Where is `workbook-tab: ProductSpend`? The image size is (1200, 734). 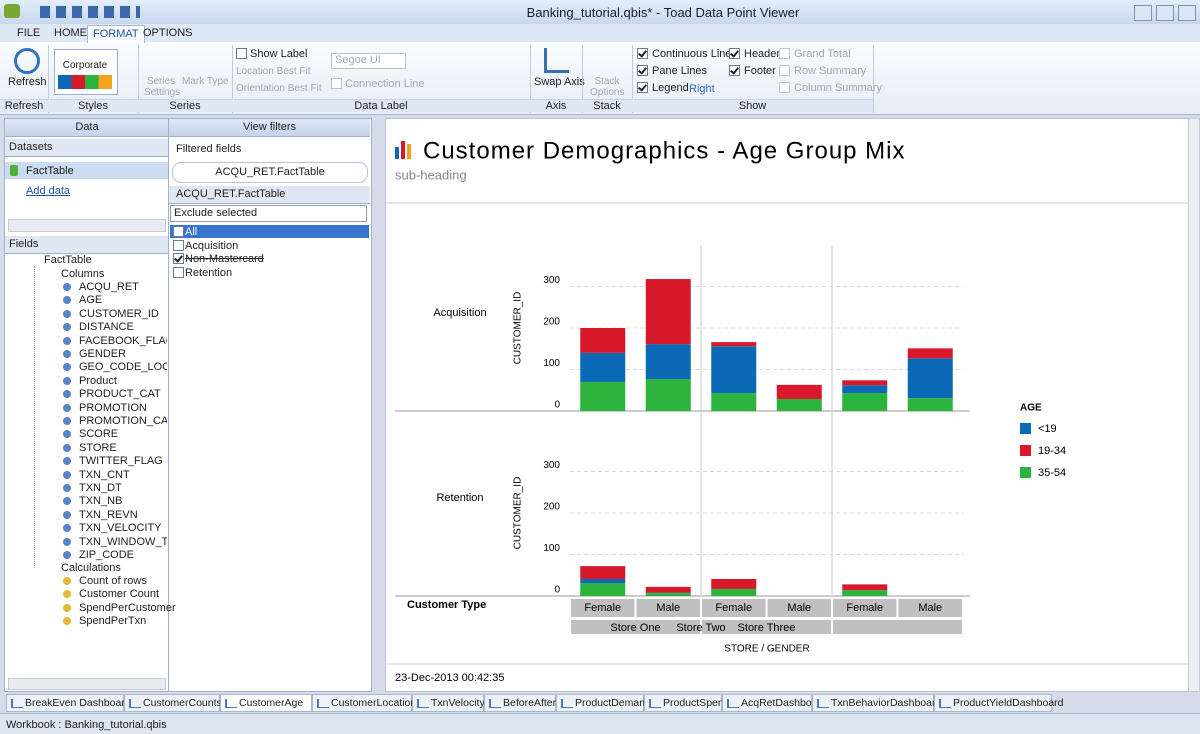 workbook-tab: ProductSpend is located at coordinates (683, 703).